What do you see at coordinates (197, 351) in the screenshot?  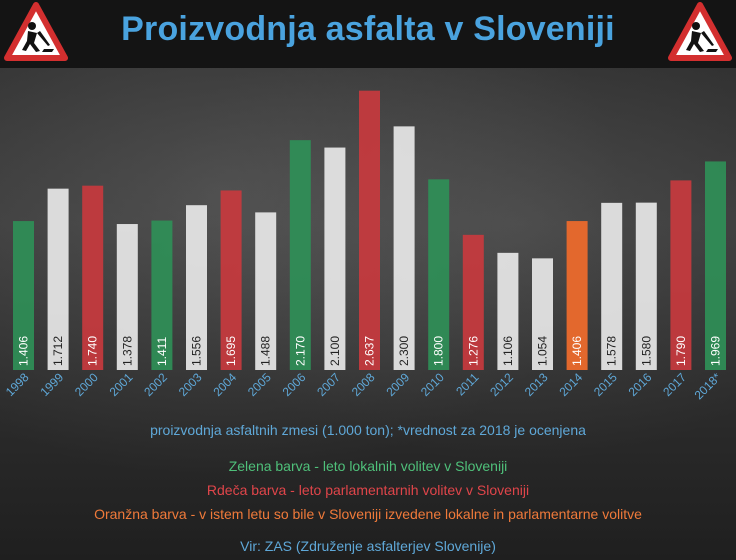 I see `value-label: 1.556` at bounding box center [197, 351].